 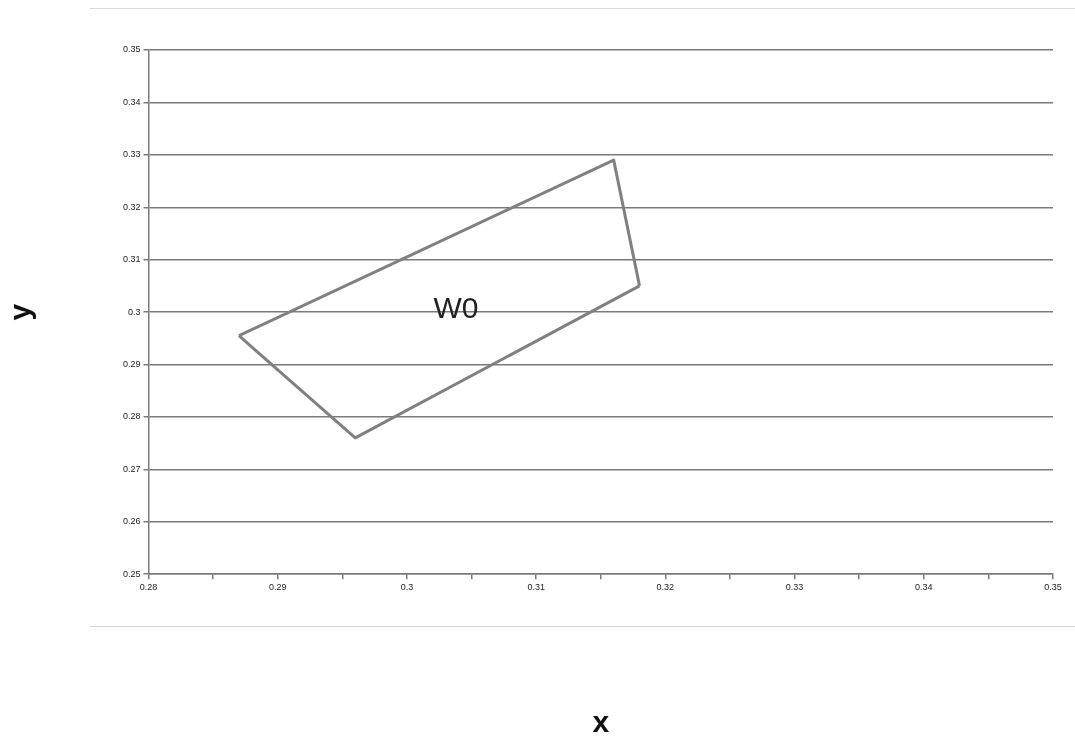 What do you see at coordinates (601, 722) in the screenshot?
I see `x-axis-title: x` at bounding box center [601, 722].